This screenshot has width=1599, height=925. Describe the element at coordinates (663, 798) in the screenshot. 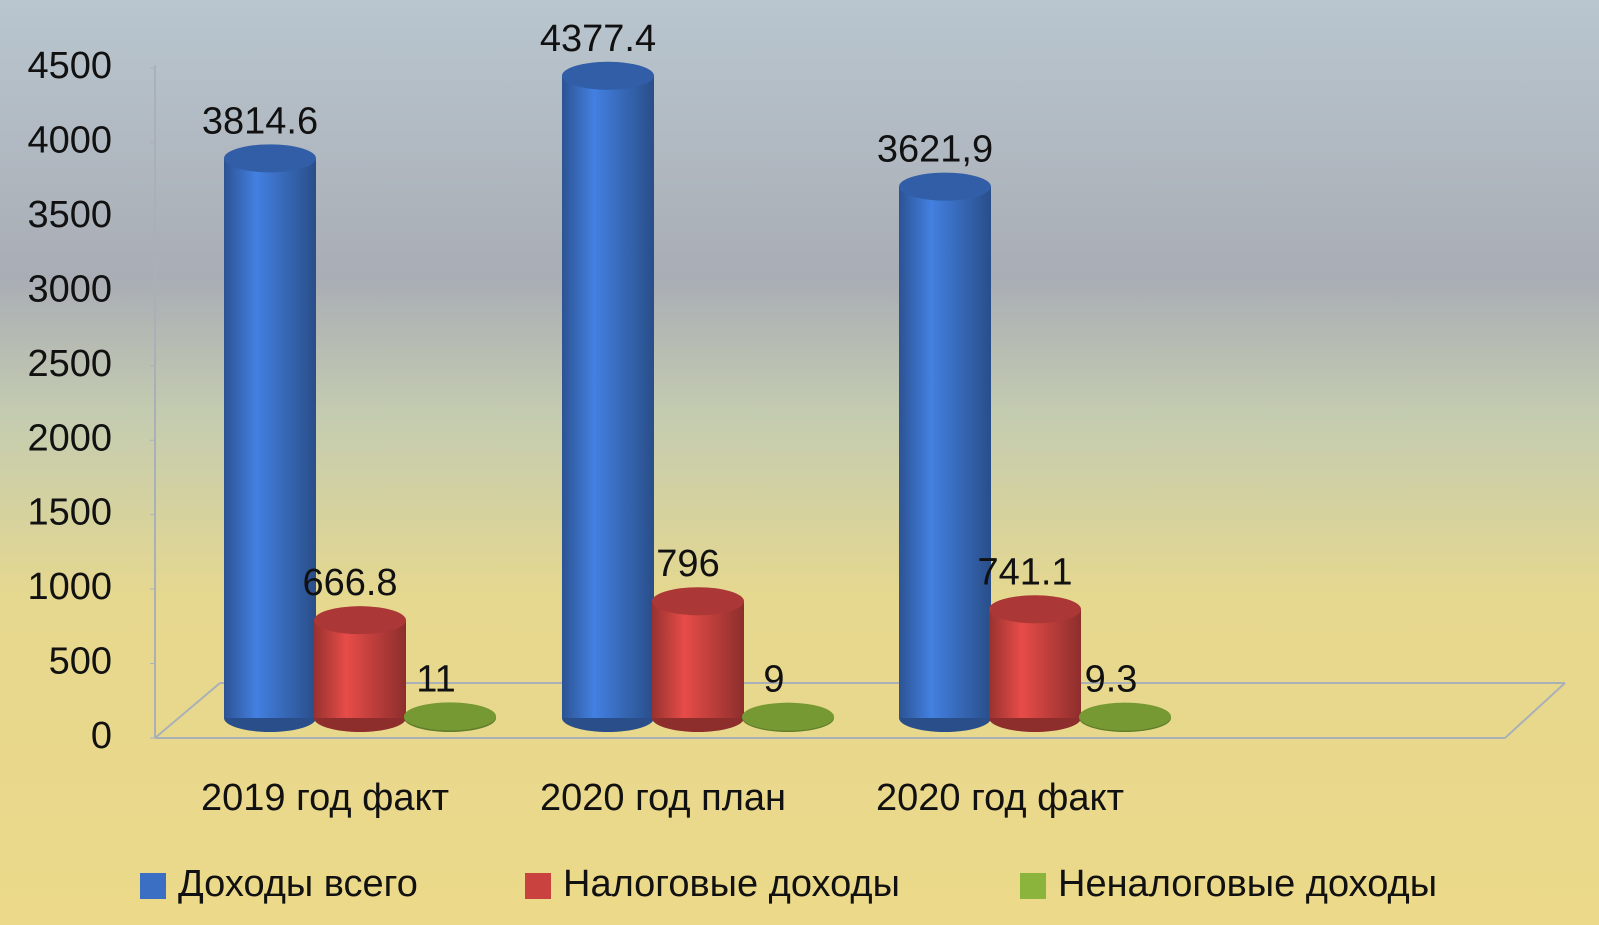

I see `x-tick-label: 2020 год план` at that location.